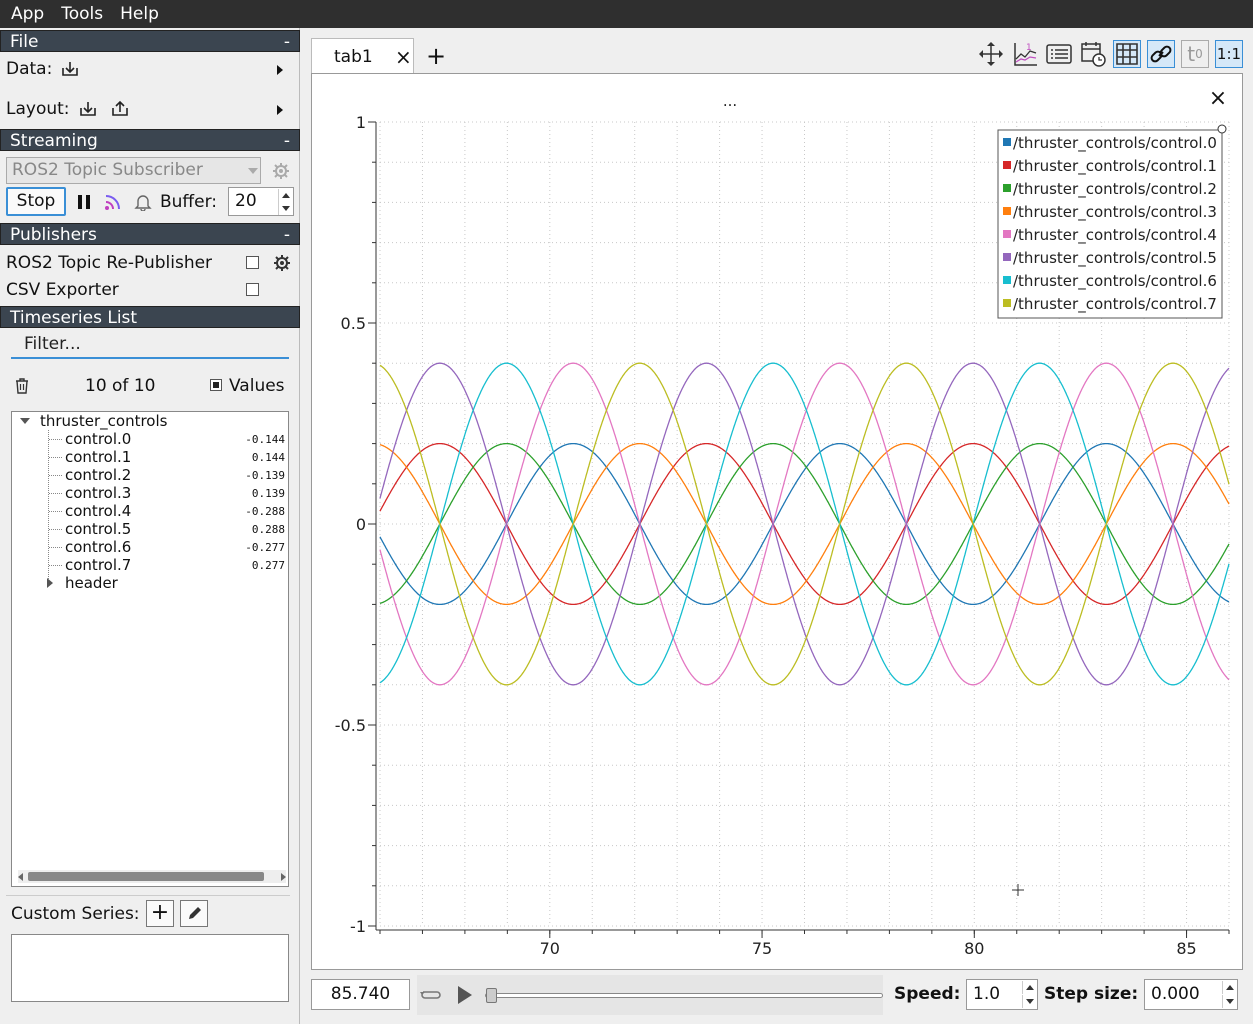  I want to click on layout-label: Layout:, so click(38, 109).